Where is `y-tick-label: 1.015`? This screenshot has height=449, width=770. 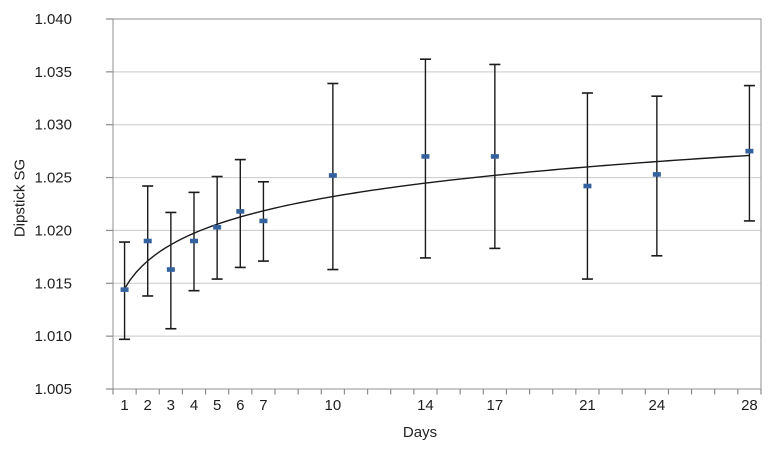 y-tick-label: 1.015 is located at coordinates (53, 283).